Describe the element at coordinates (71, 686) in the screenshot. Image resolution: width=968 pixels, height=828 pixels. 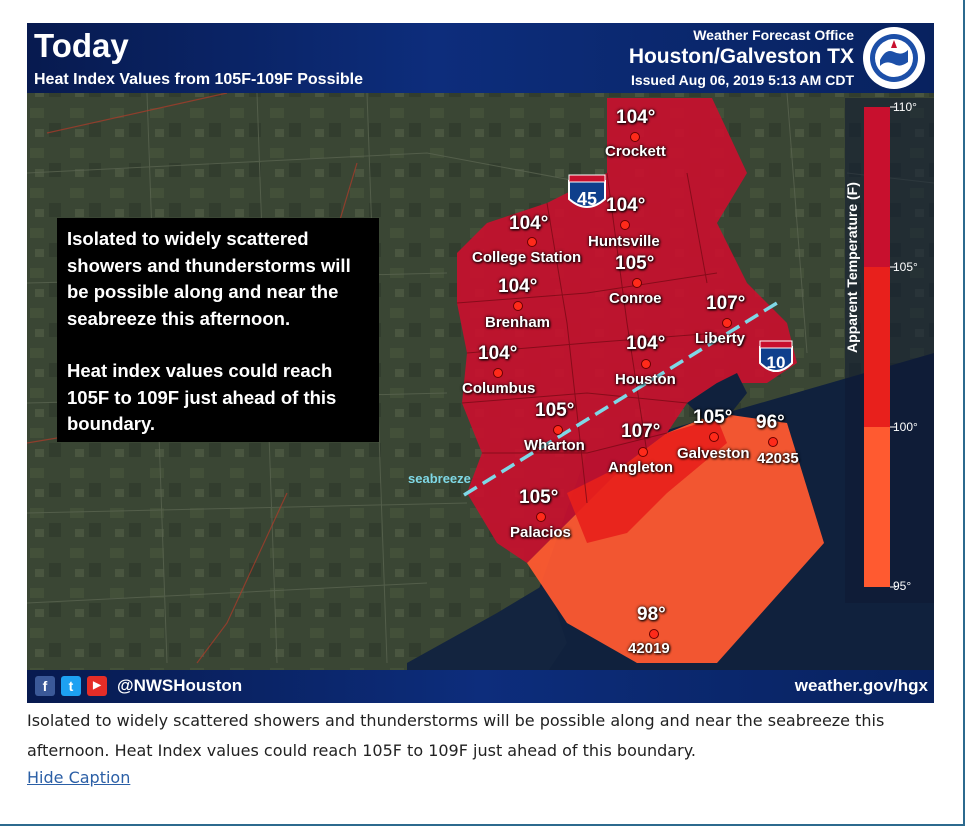
I see `twitter-icon: t` at that location.